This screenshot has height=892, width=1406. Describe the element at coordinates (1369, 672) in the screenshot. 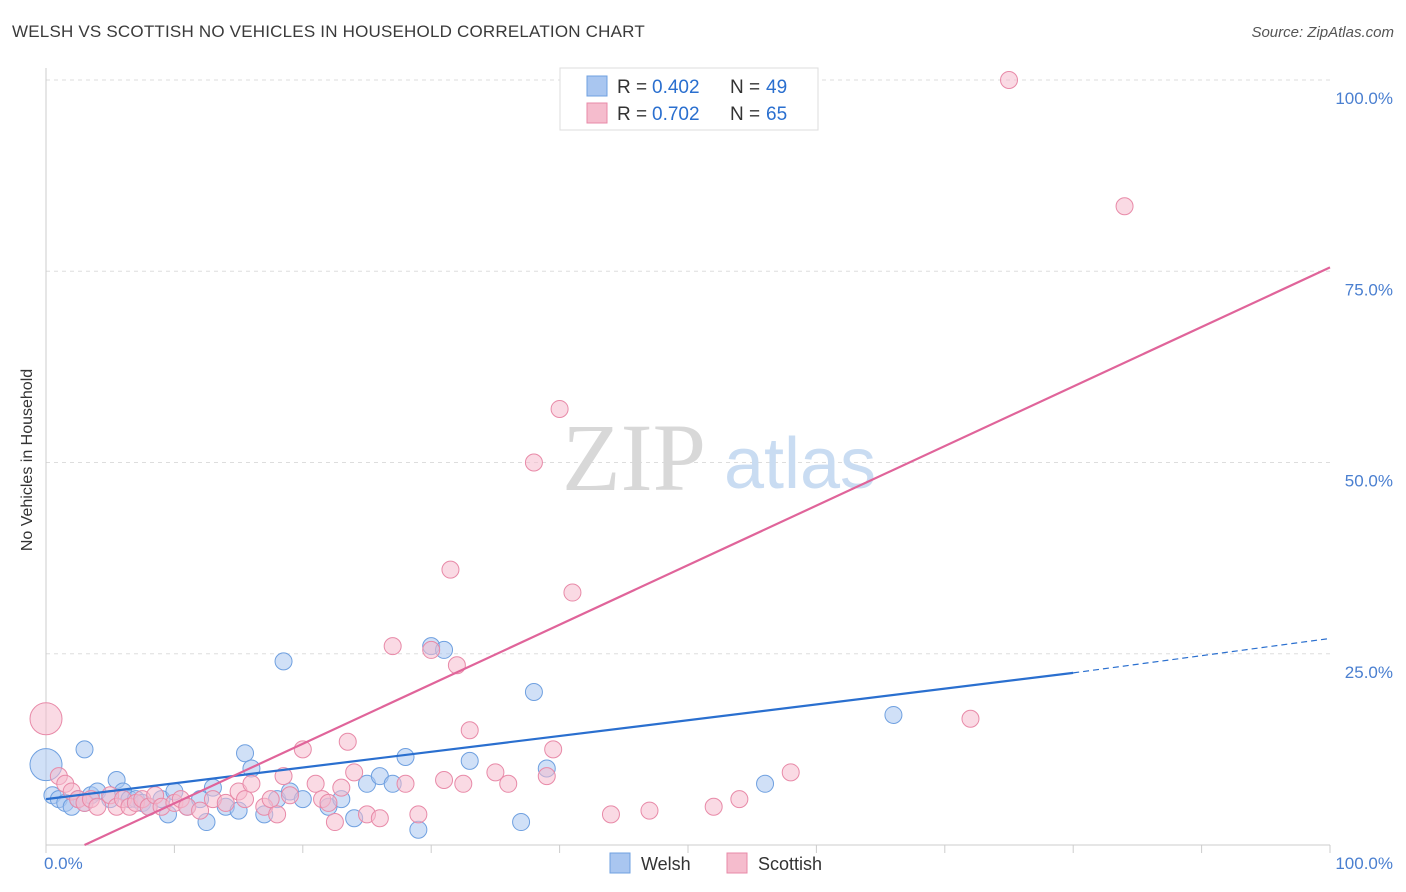

I see `y-tick-label: 25.0%` at that location.